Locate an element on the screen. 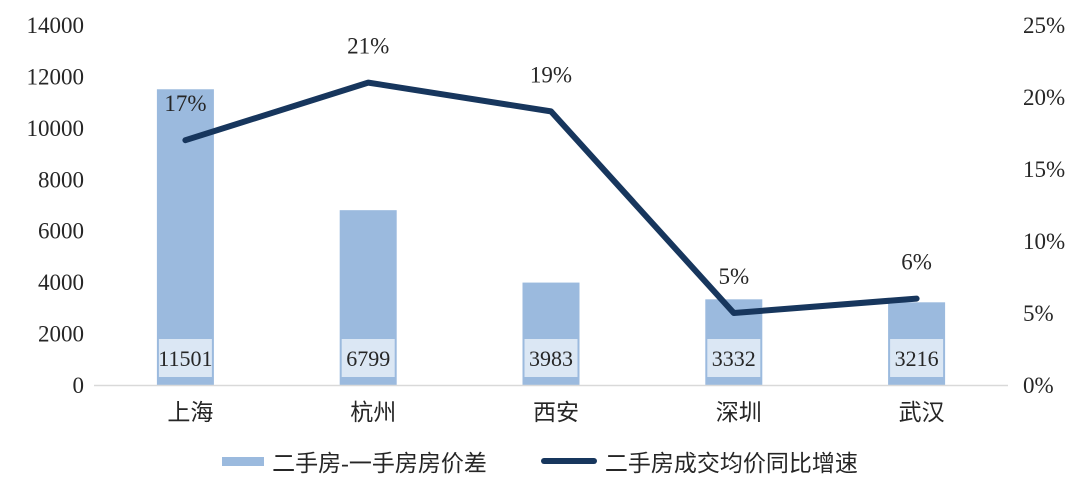 Image resolution: width=1080 pixels, height=482 pixels. left-axis-tick: 2000 is located at coordinates (61, 334).